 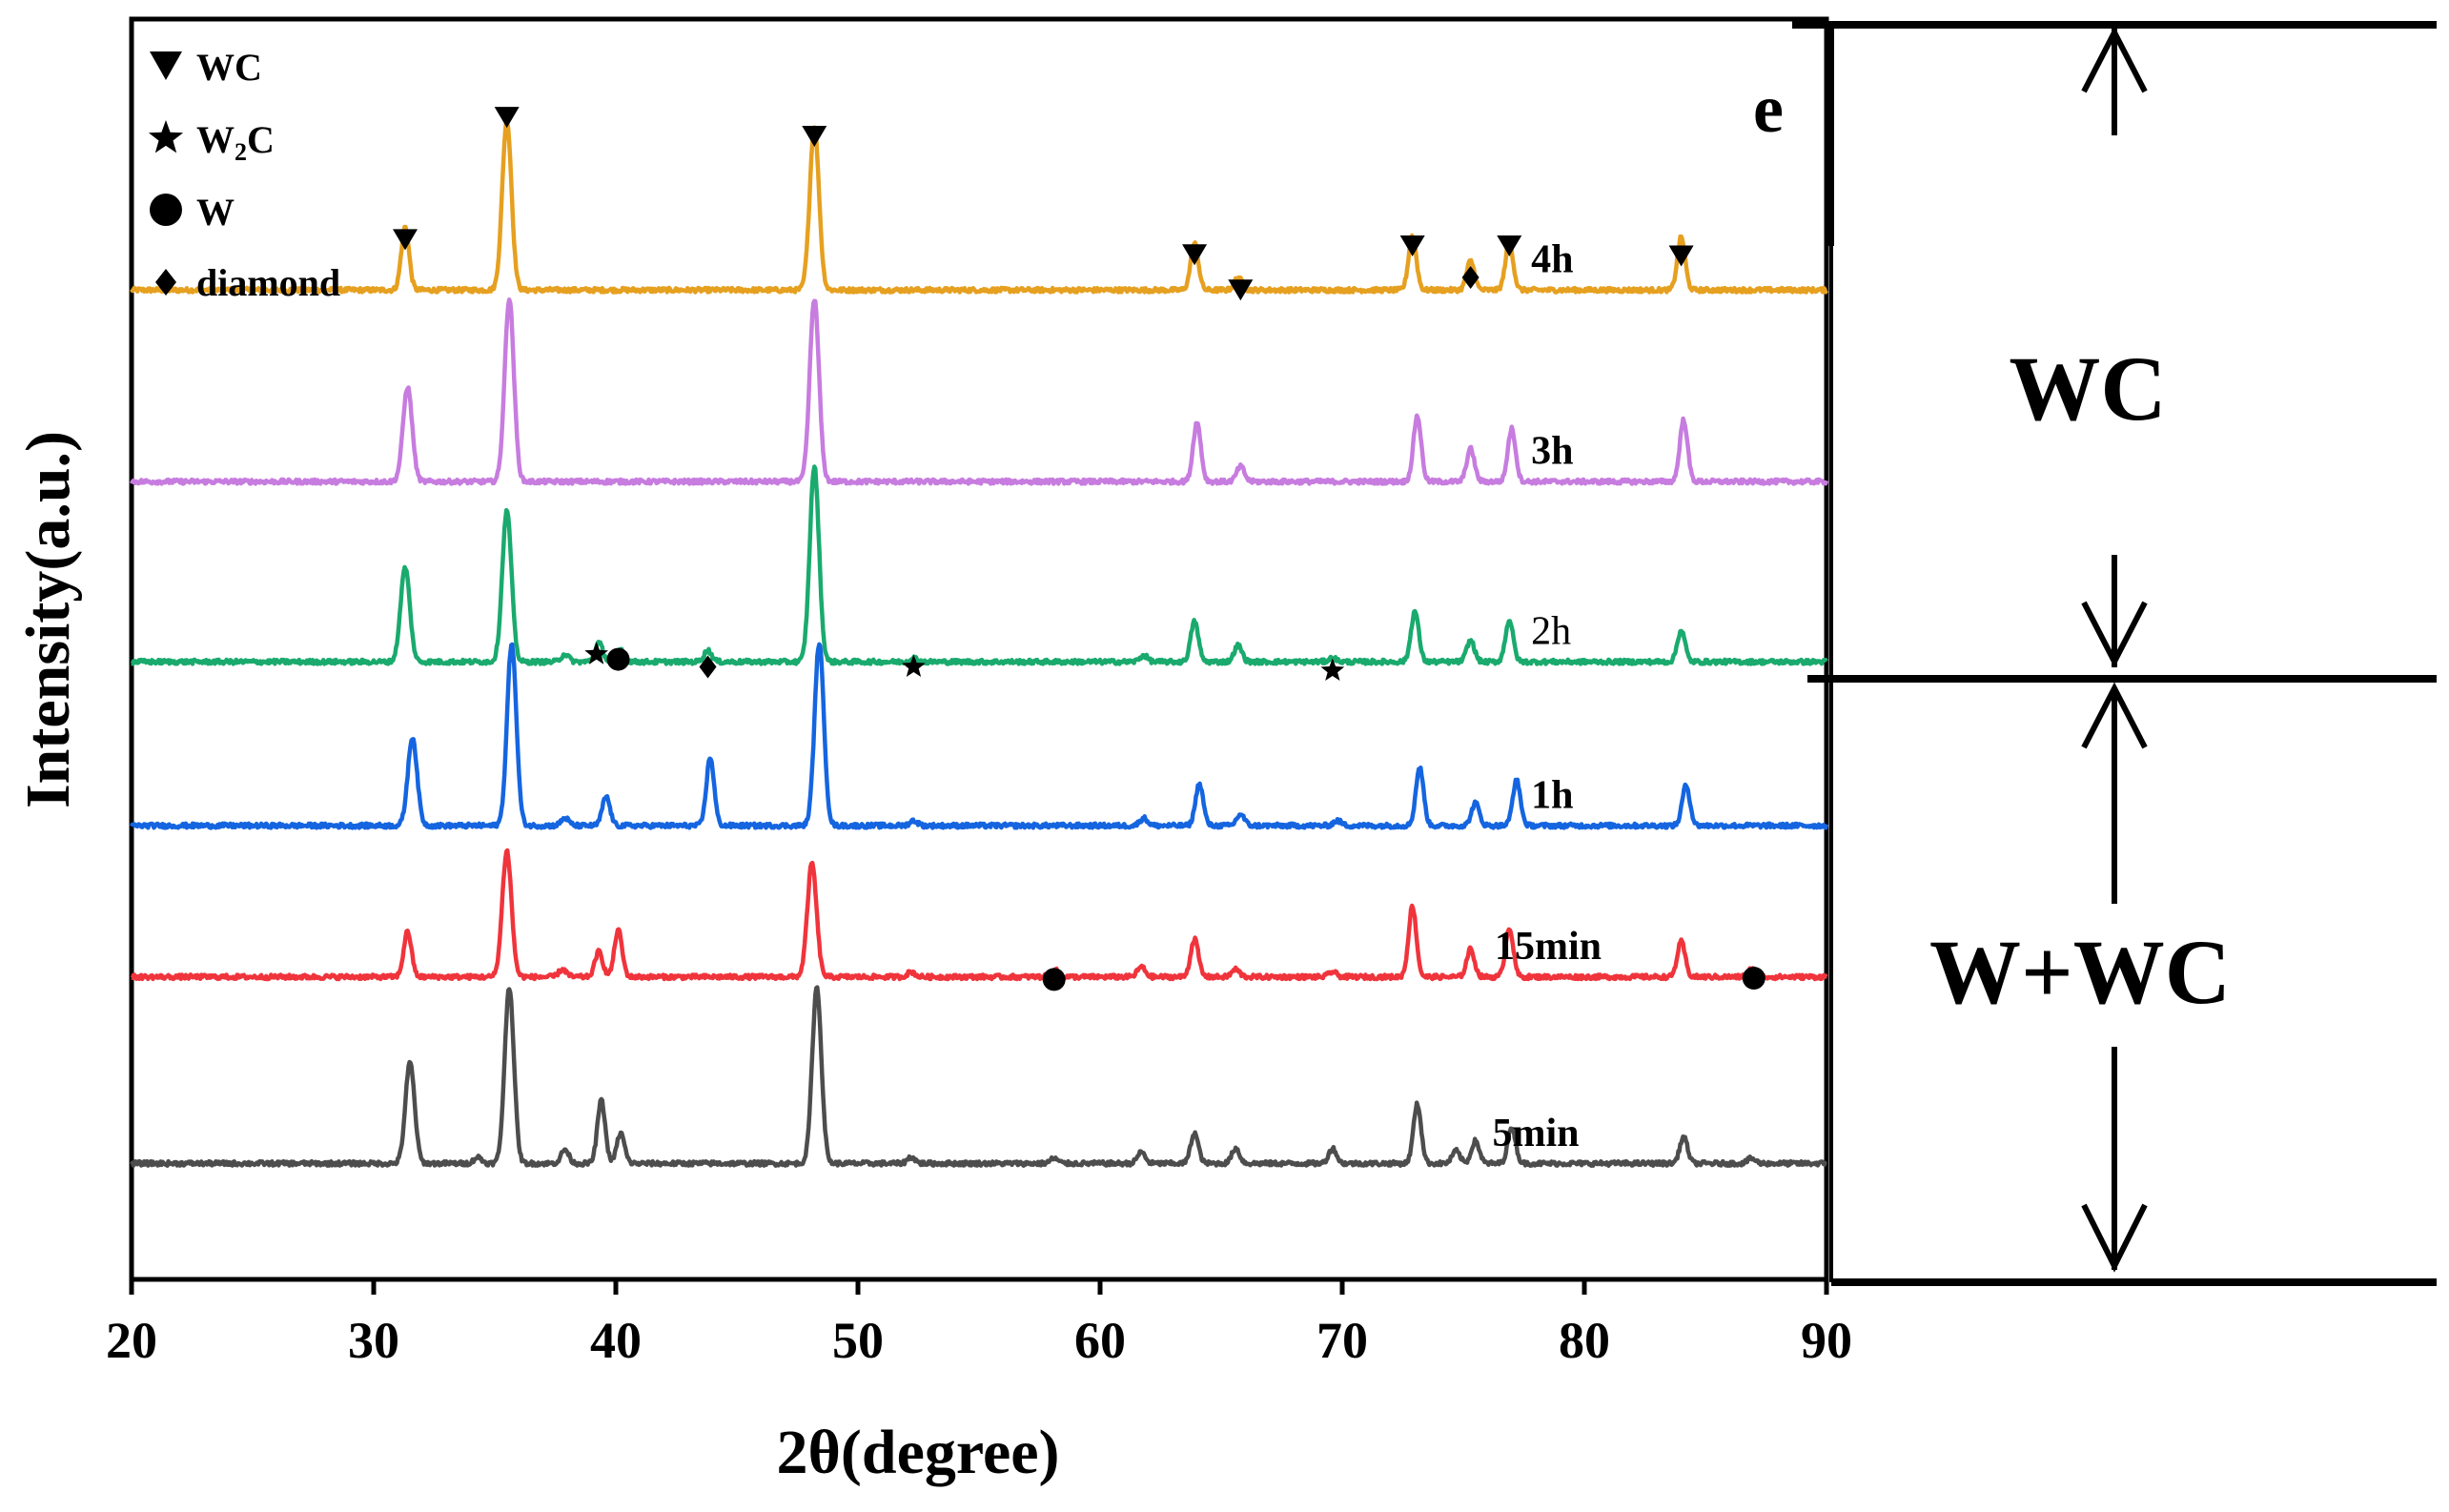 What do you see at coordinates (1100, 1340) in the screenshot?
I see `x-tick-label: 60` at bounding box center [1100, 1340].